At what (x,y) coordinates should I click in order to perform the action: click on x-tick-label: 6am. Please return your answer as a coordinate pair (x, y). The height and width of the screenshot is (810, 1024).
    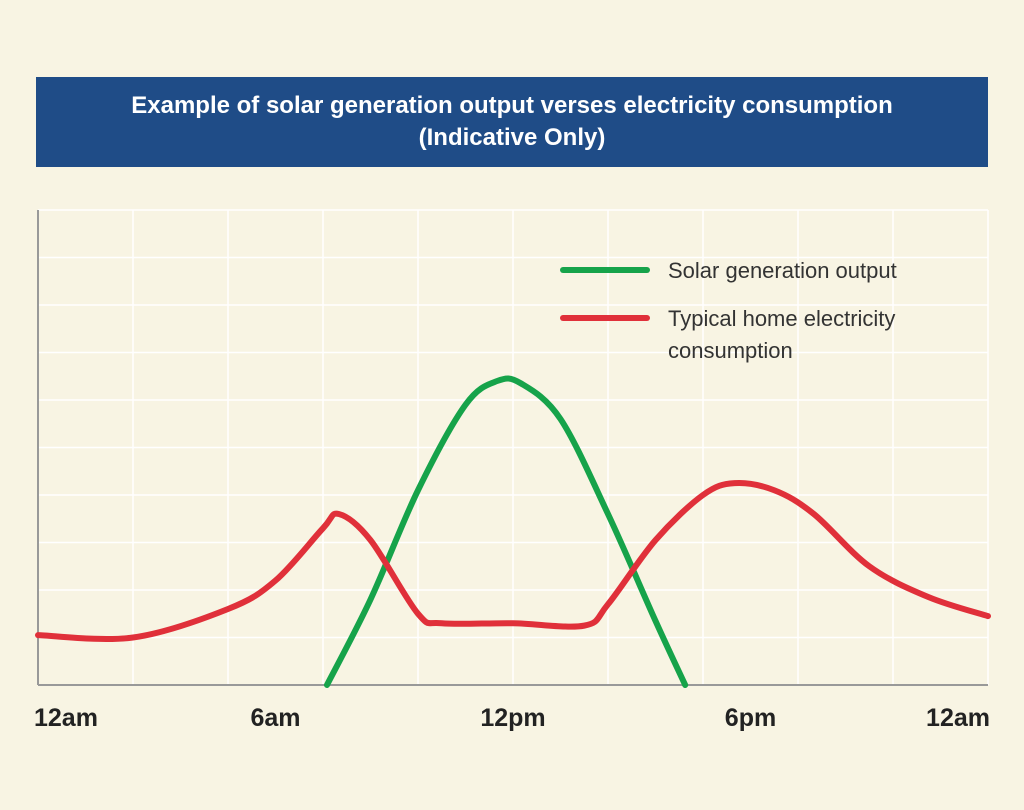
    Looking at the image, I should click on (275, 718).